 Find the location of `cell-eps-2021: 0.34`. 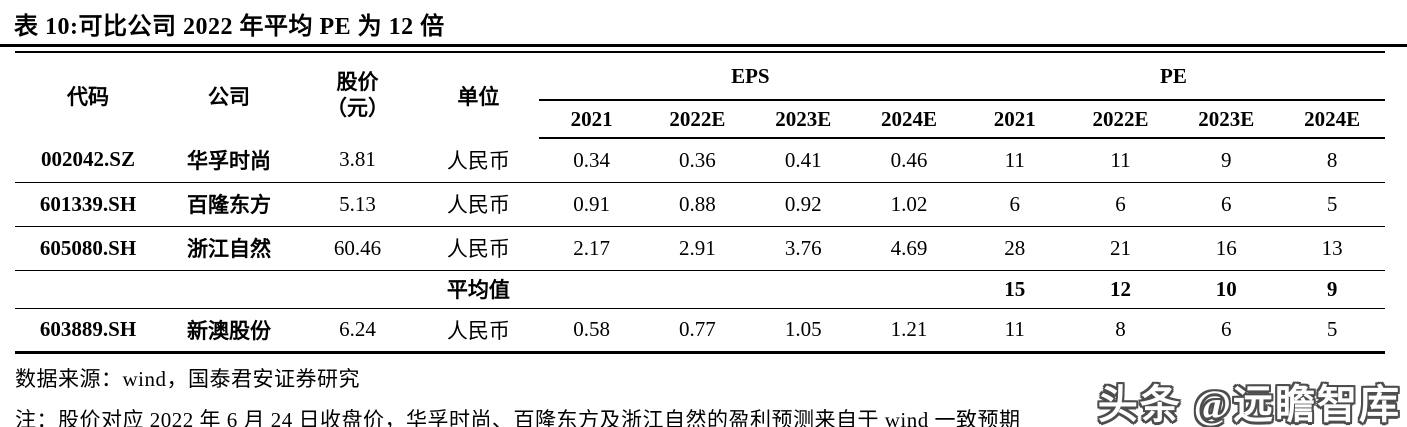

cell-eps-2021: 0.34 is located at coordinates (592, 159).